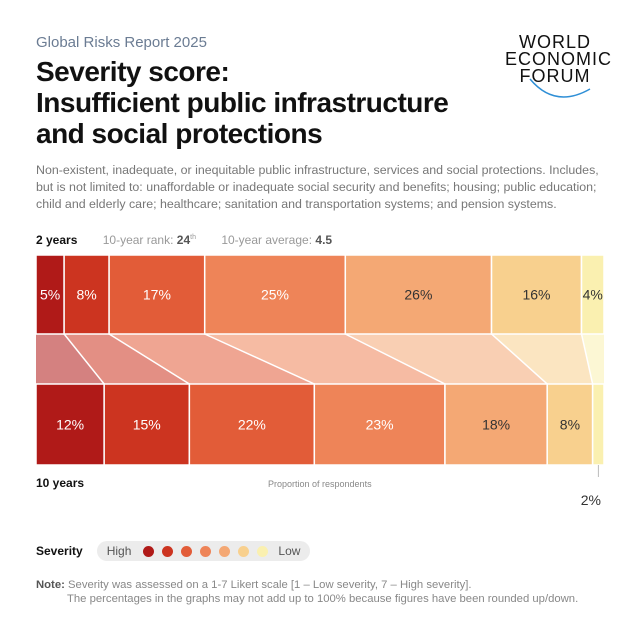 This screenshot has height=640, width=640. I want to click on rank-value: 24, so click(183, 240).